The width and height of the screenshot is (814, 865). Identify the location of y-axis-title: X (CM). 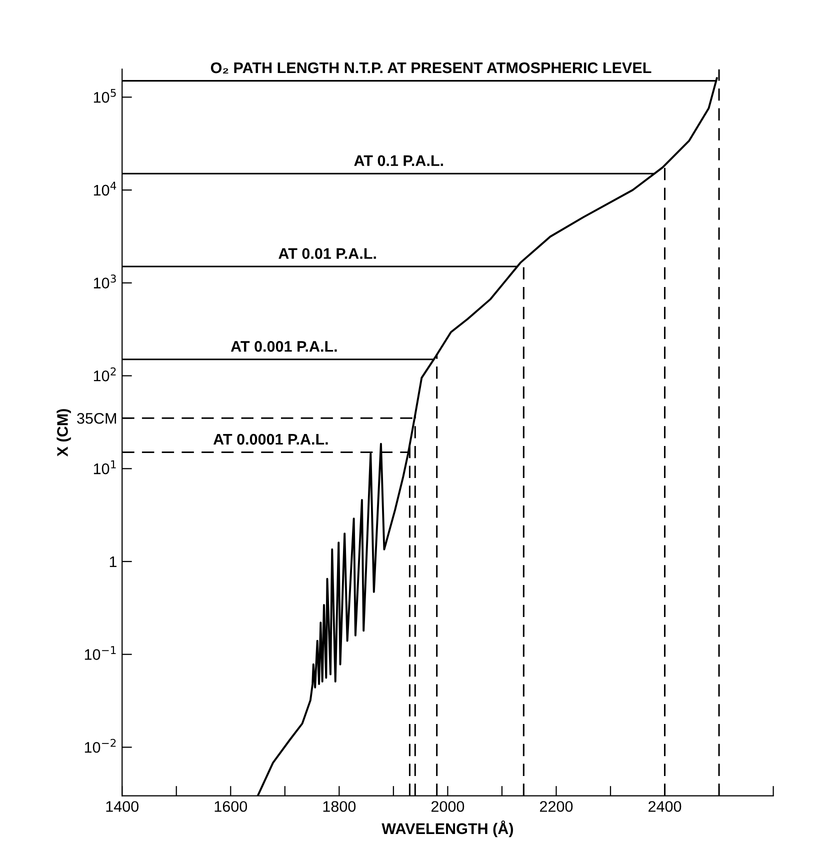
(63, 433).